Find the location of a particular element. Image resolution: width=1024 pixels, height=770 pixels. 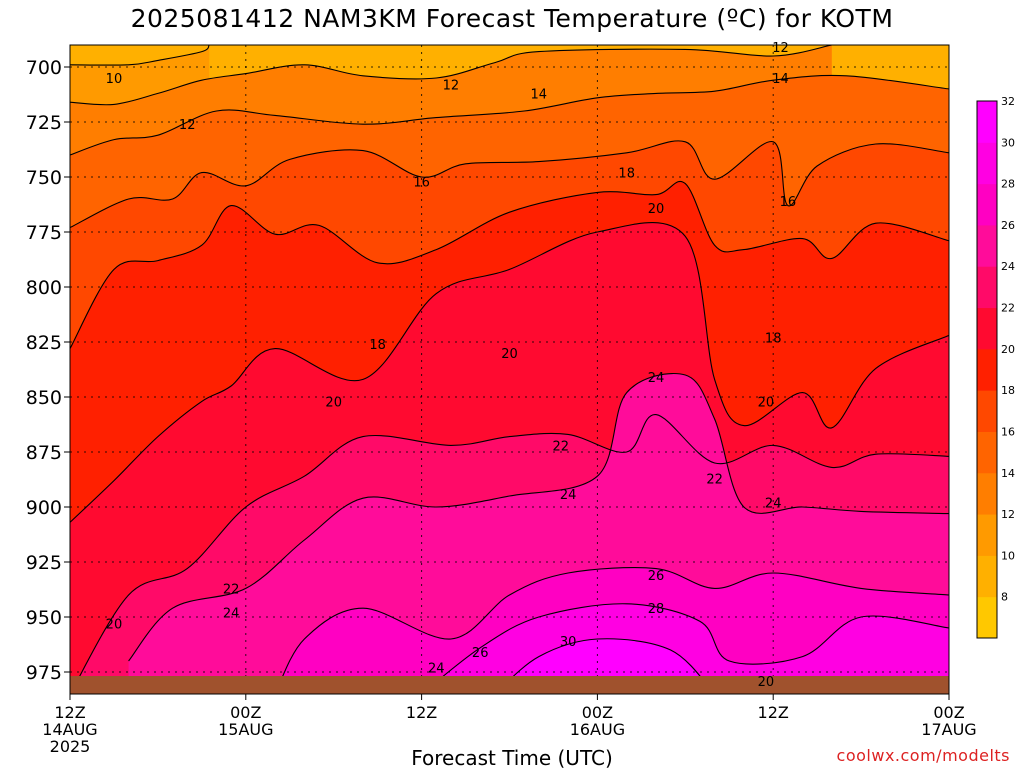

colorbar-label: 26 is located at coordinates (1008, 225).